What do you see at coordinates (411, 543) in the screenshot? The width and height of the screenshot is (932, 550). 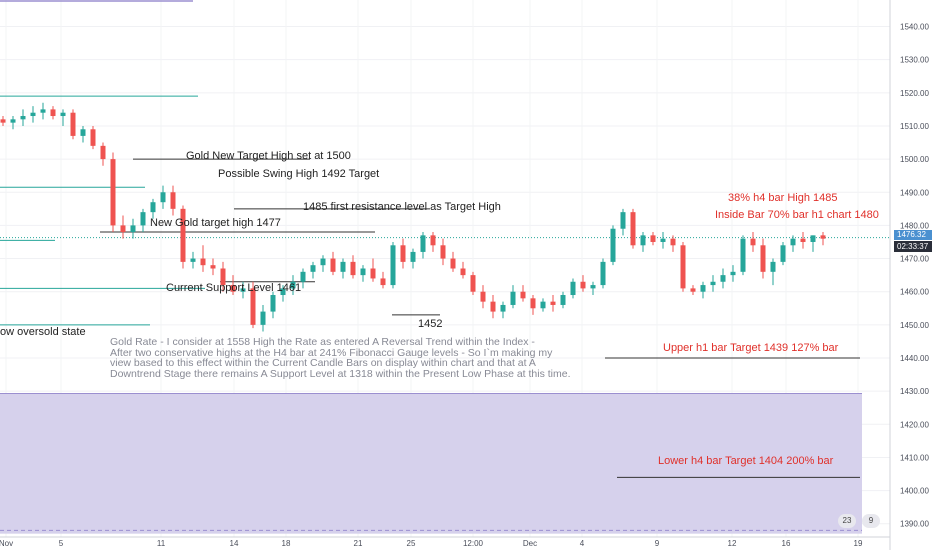 I see `x-tick-label: 25` at bounding box center [411, 543].